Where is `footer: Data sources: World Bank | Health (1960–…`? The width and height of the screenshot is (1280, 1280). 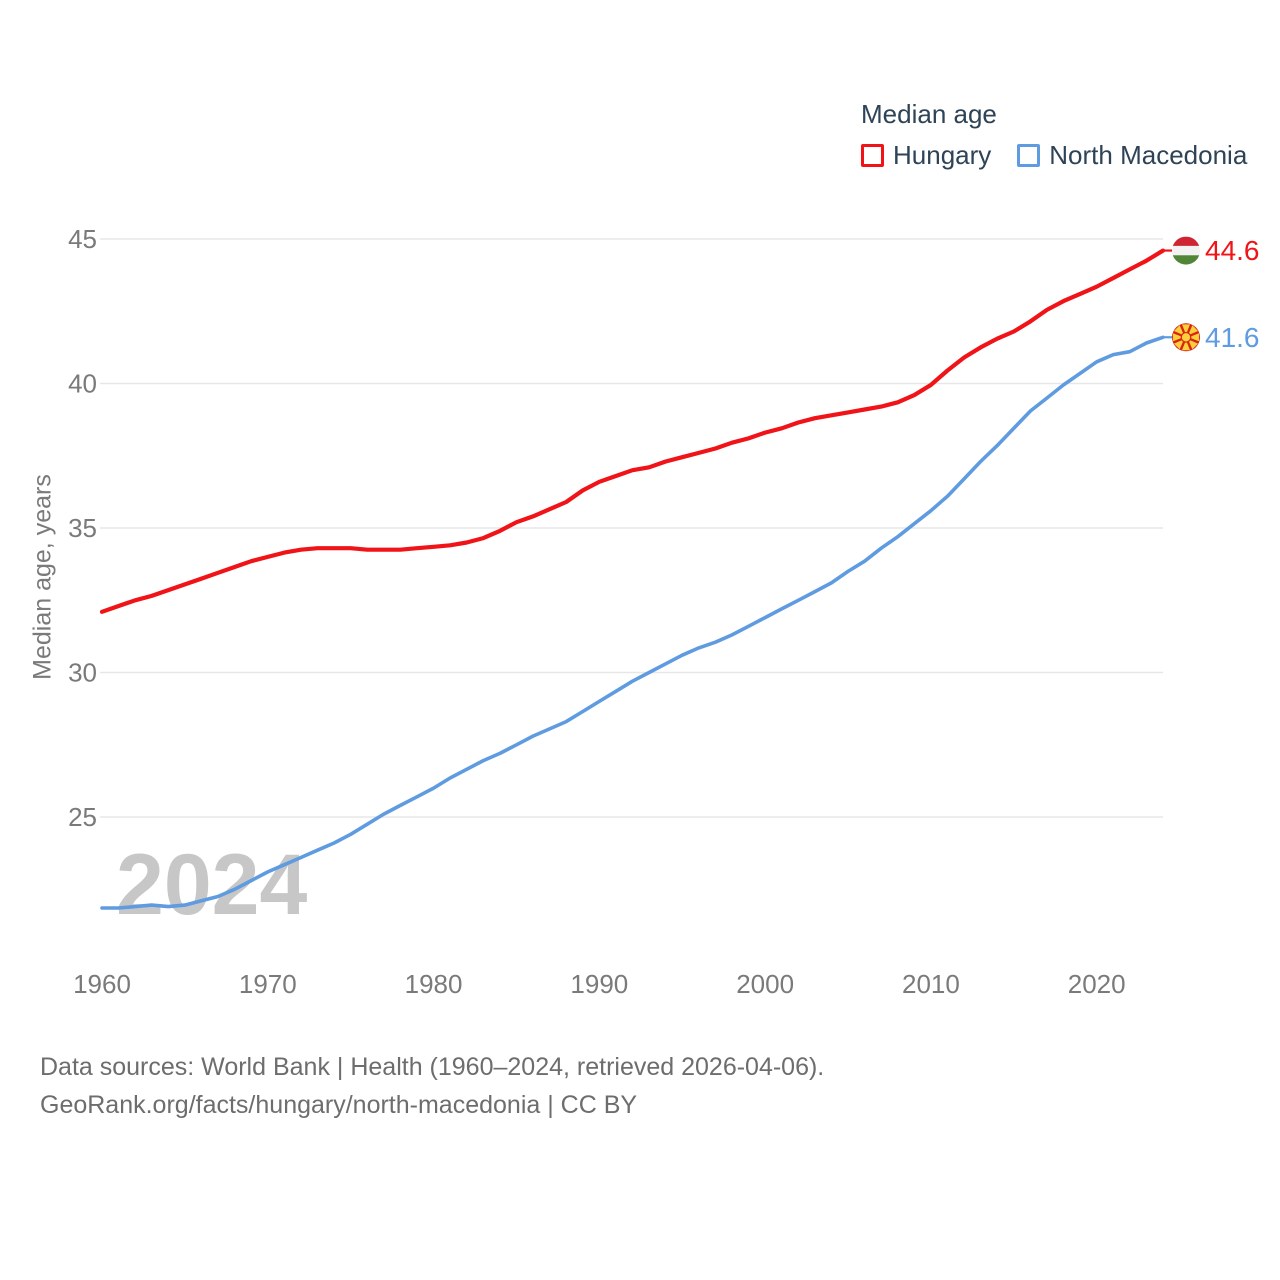 footer: Data sources: World Bank | Health (1960–… is located at coordinates (432, 1086).